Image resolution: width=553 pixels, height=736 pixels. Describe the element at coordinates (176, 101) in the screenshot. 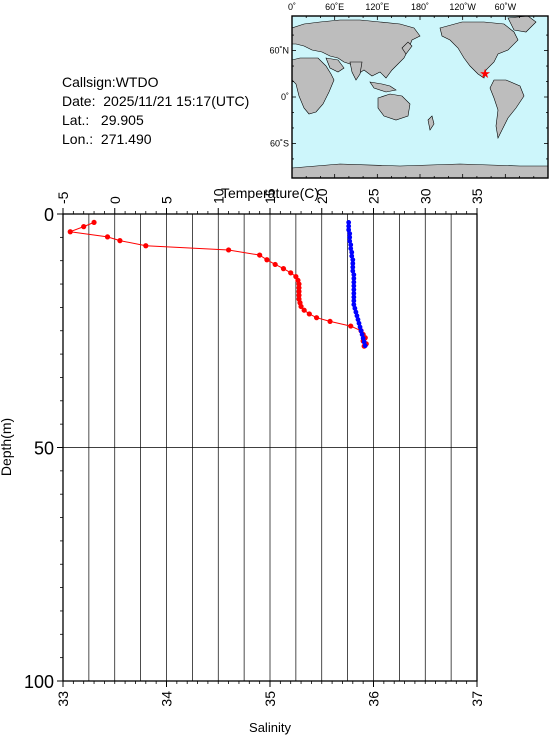

I see `date-value: 2025/11/21 15:17(UTC)` at that location.